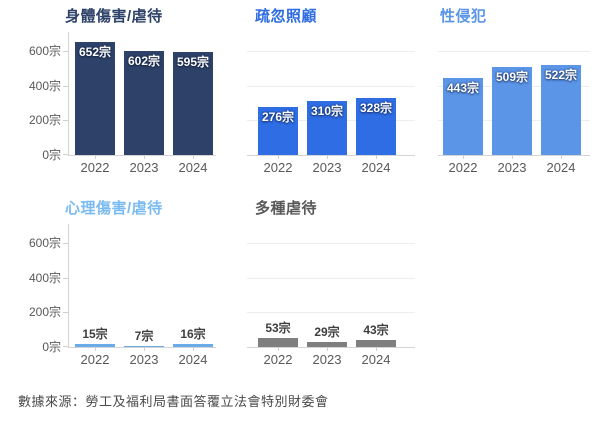 Image resolution: width=613 pixels, height=422 pixels. I want to click on chart-title: 多種虐待, so click(286, 208).